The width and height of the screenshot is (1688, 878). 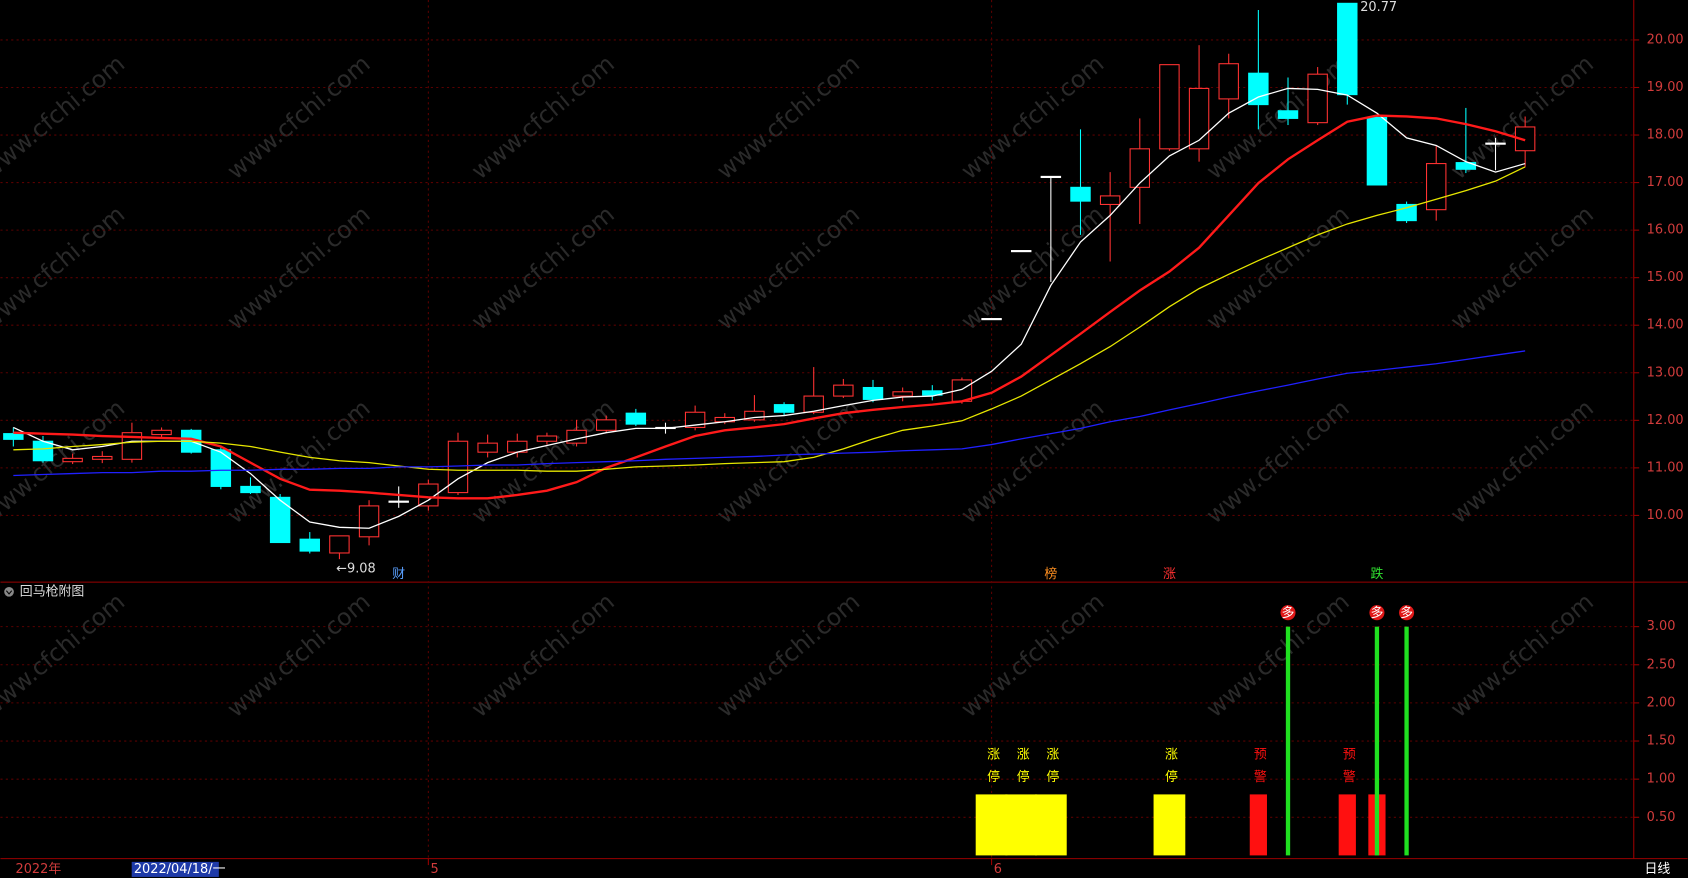 What do you see at coordinates (1661, 626) in the screenshot?
I see `y-tick-label: 3.00` at bounding box center [1661, 626].